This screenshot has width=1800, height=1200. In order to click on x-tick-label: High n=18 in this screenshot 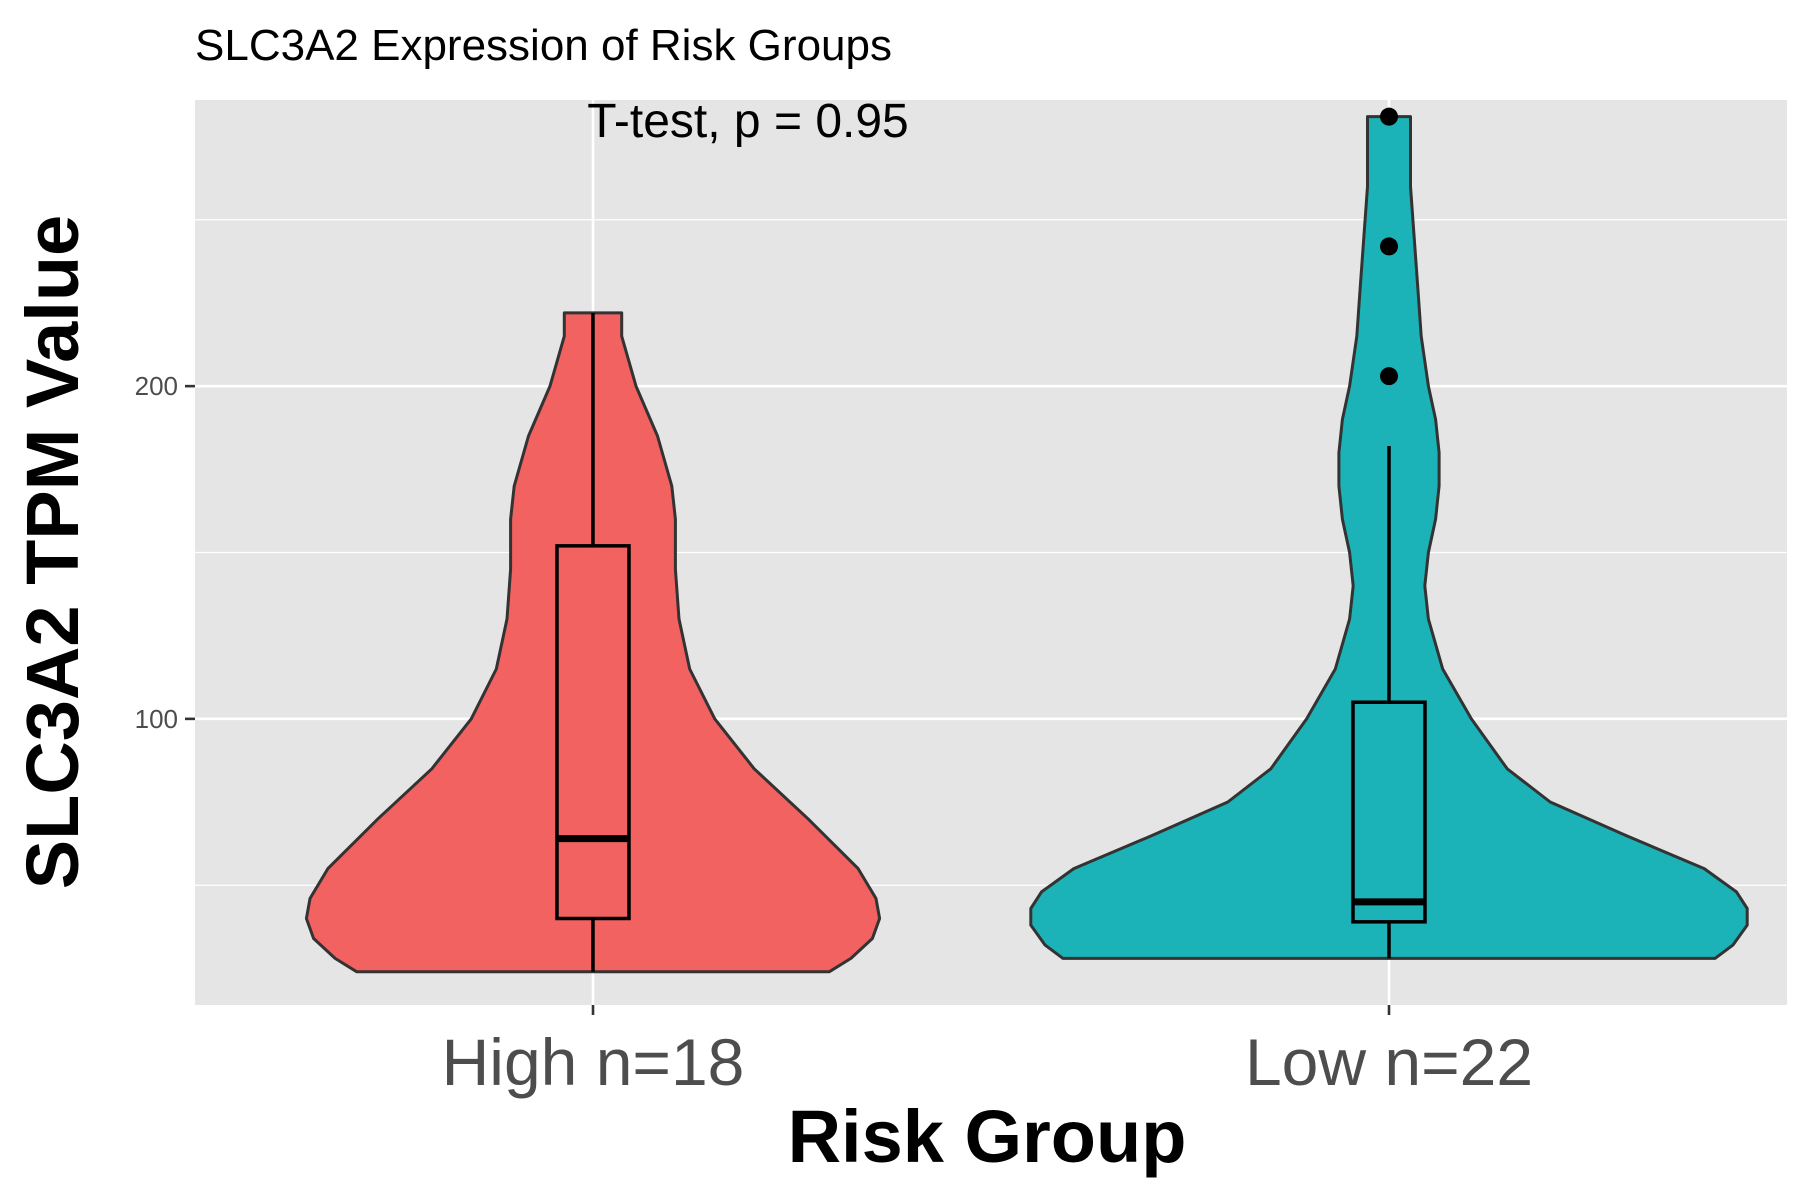, I will do `click(593, 1062)`.